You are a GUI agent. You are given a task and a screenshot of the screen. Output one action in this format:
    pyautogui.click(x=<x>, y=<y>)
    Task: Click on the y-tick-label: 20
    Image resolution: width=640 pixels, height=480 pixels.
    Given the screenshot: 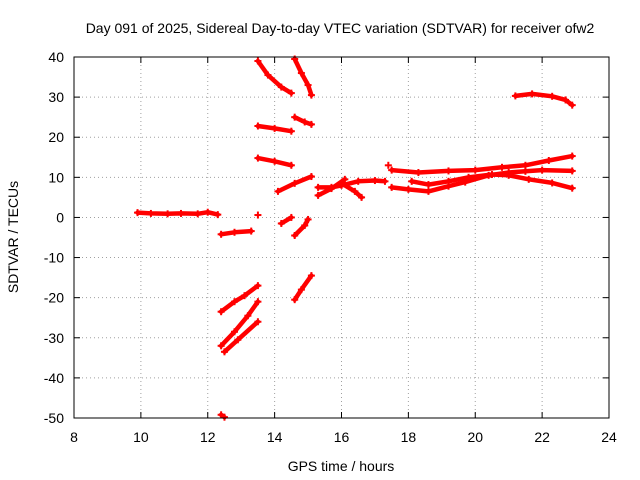 What is the action you would take?
    pyautogui.click(x=56, y=137)
    